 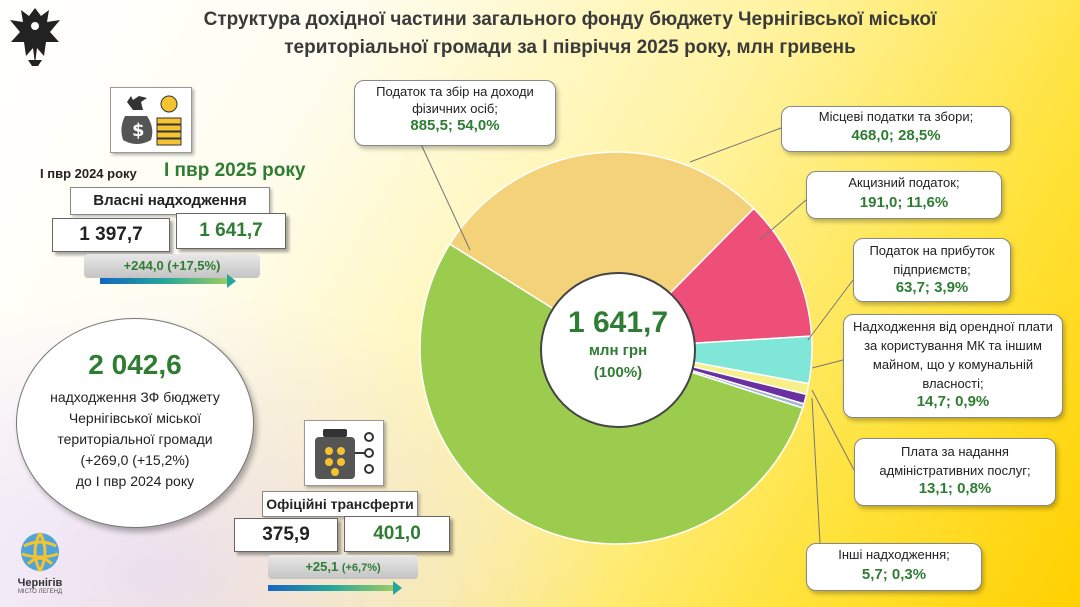 What do you see at coordinates (40, 592) in the screenshot?
I see `logo-tagline: МІСТО ЛЕГЕНД` at bounding box center [40, 592].